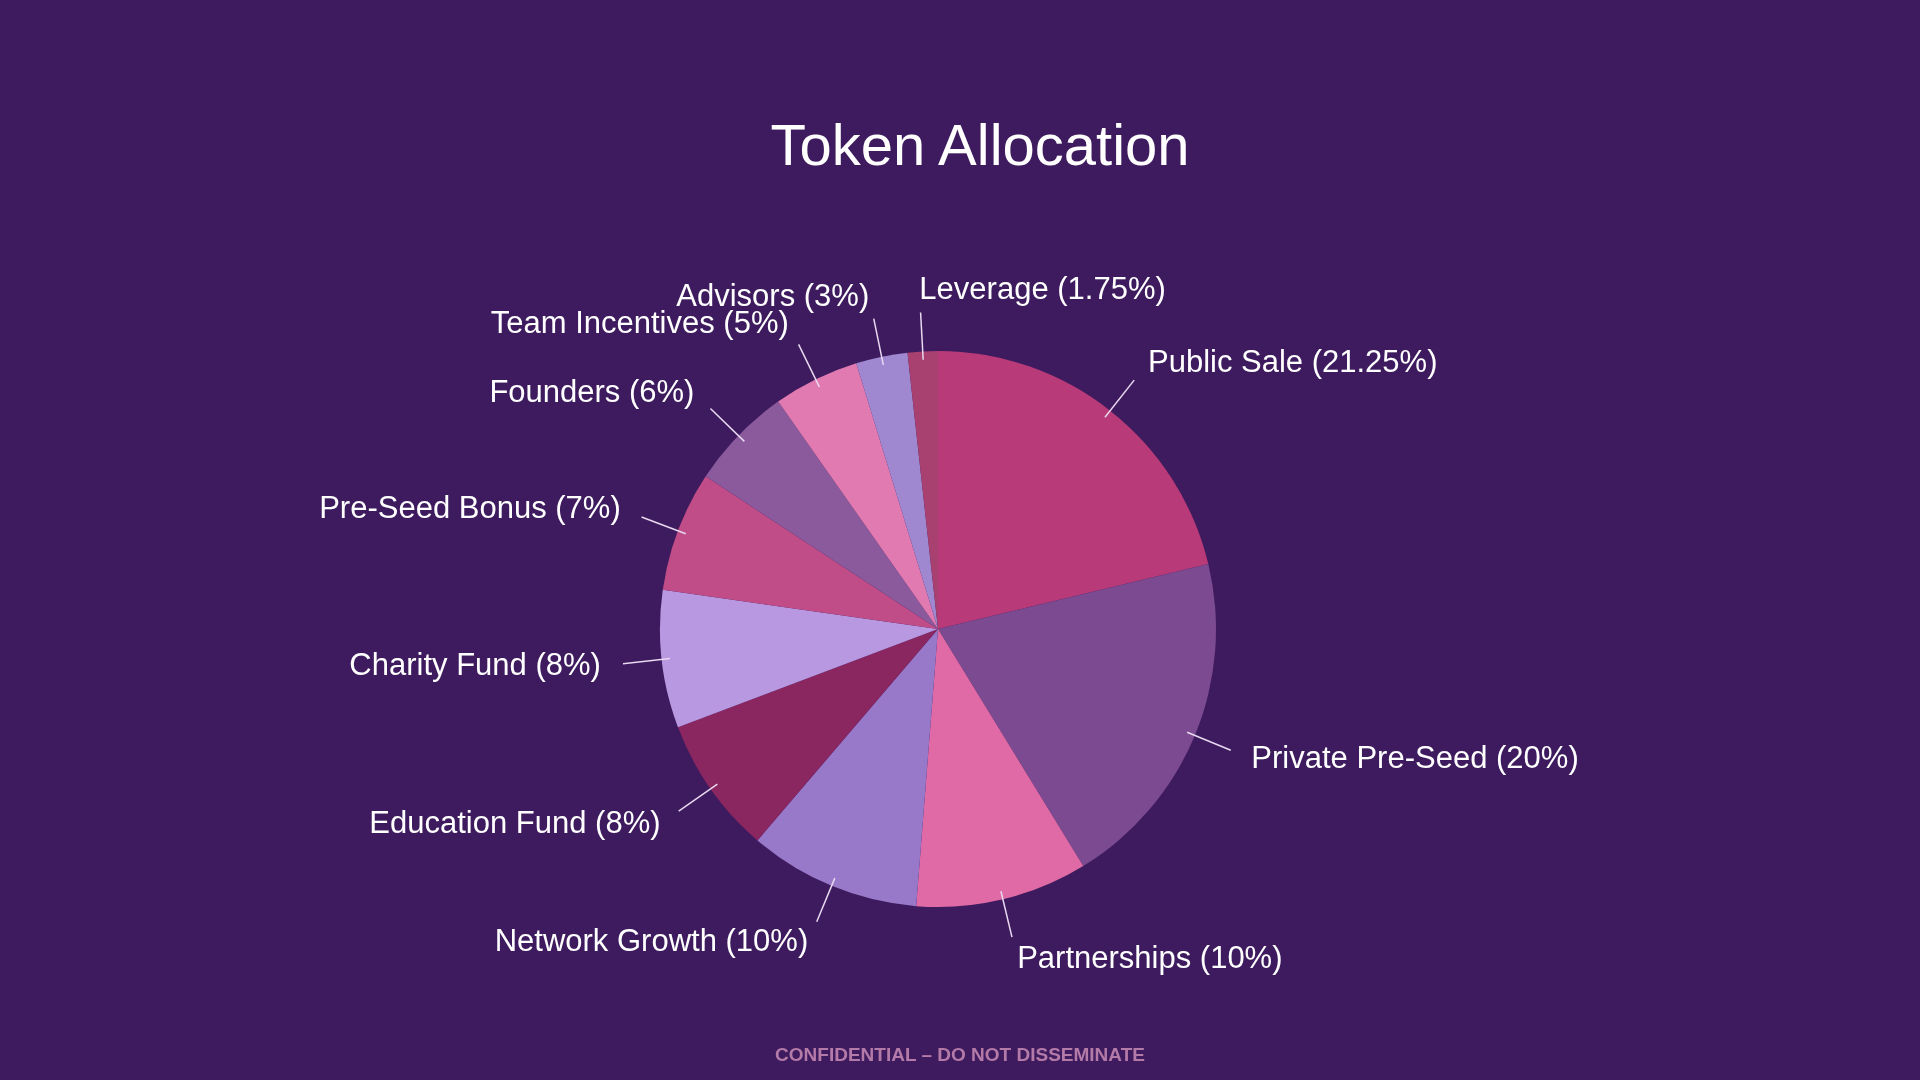 This screenshot has height=1080, width=1920. I want to click on slice-label: Public Sale (21.25%), so click(1292, 361).